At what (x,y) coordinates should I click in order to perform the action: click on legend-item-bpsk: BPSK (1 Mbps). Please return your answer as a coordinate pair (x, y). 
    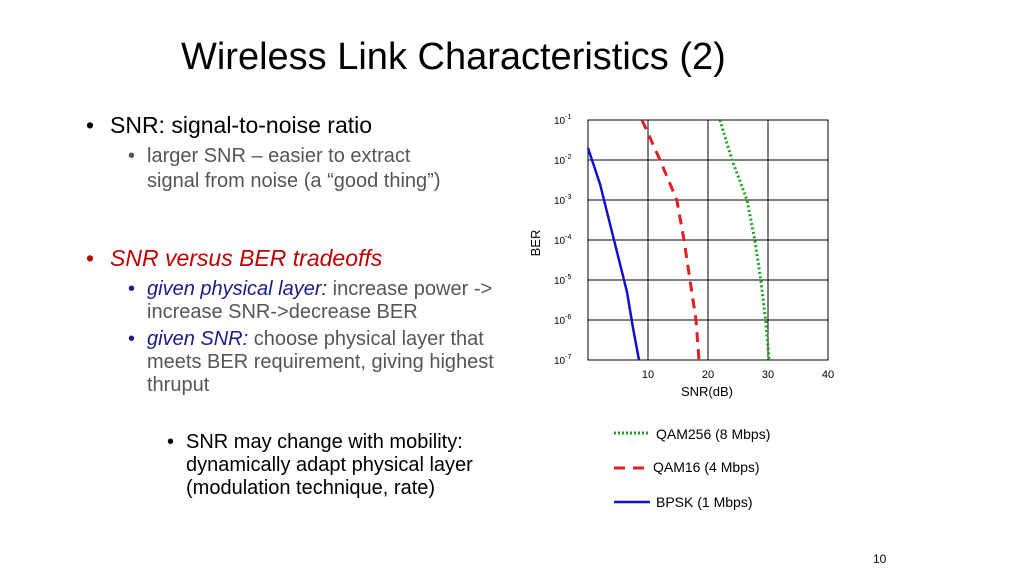
    Looking at the image, I should click on (735, 504).